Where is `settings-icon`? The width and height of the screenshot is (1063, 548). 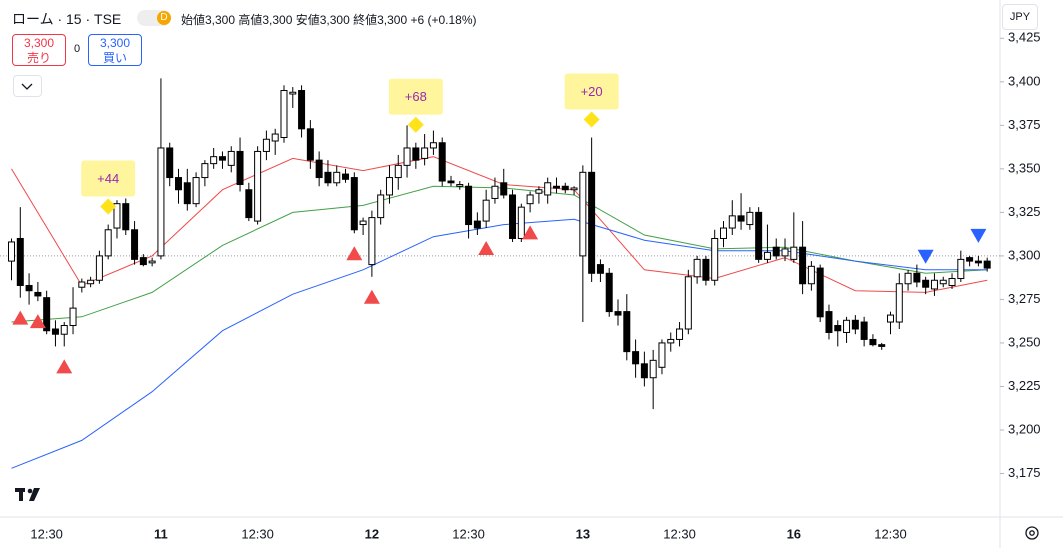
settings-icon is located at coordinates (1032, 533).